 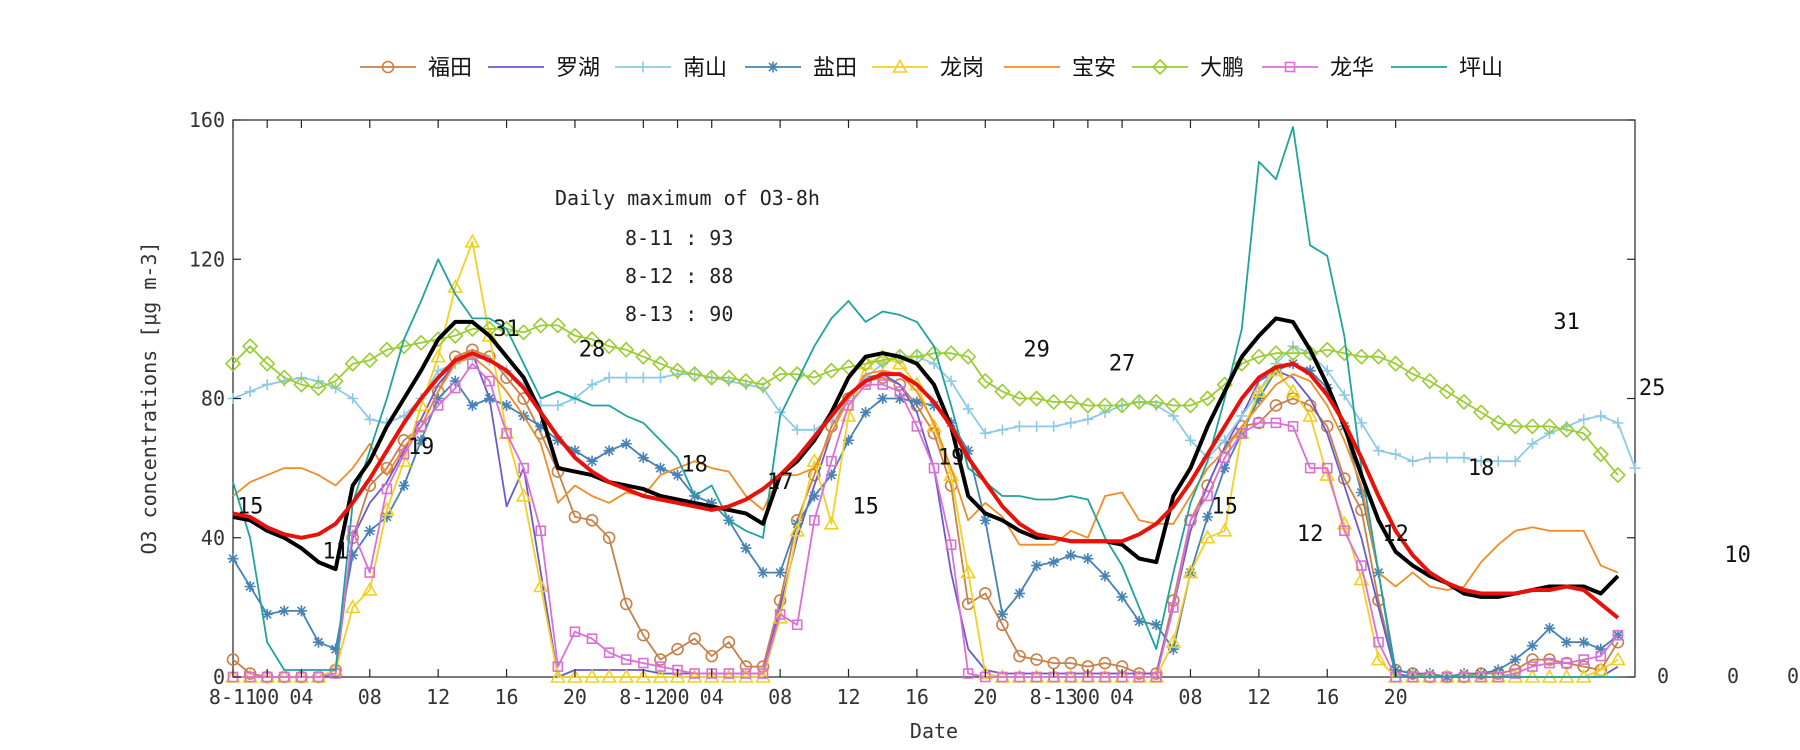 I want to click on legend-label: 龙华, so click(x=1352, y=68).